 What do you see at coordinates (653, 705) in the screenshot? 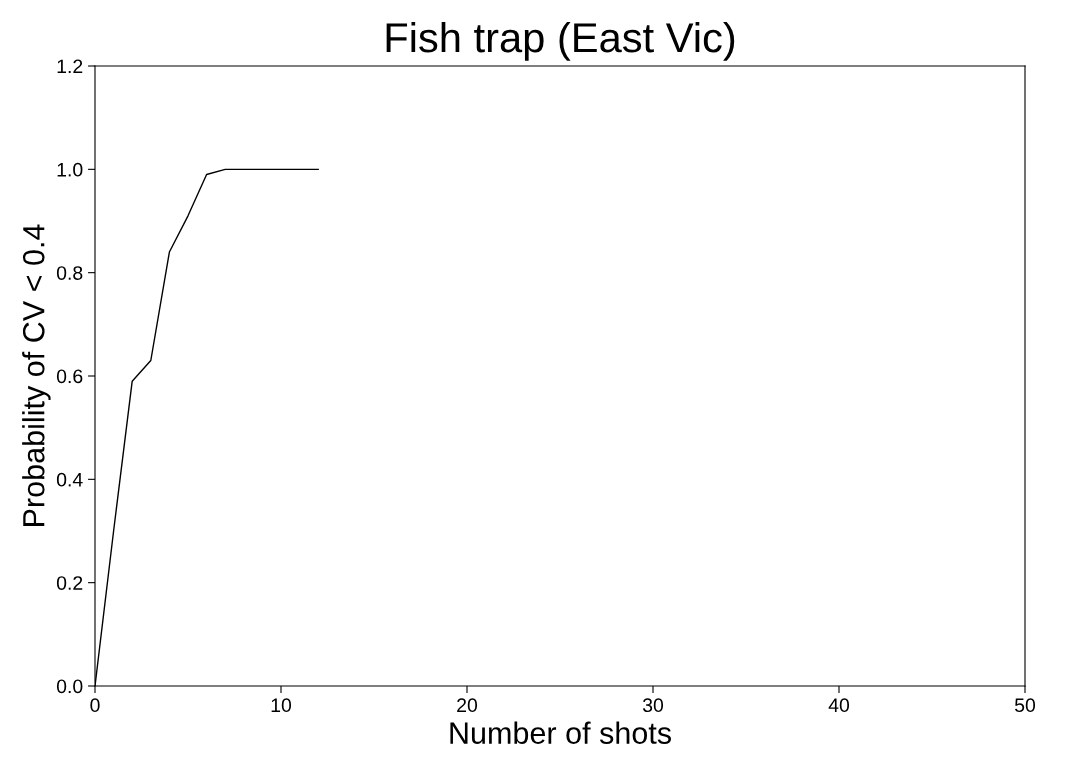
I see `x-tick-label: 30` at bounding box center [653, 705].